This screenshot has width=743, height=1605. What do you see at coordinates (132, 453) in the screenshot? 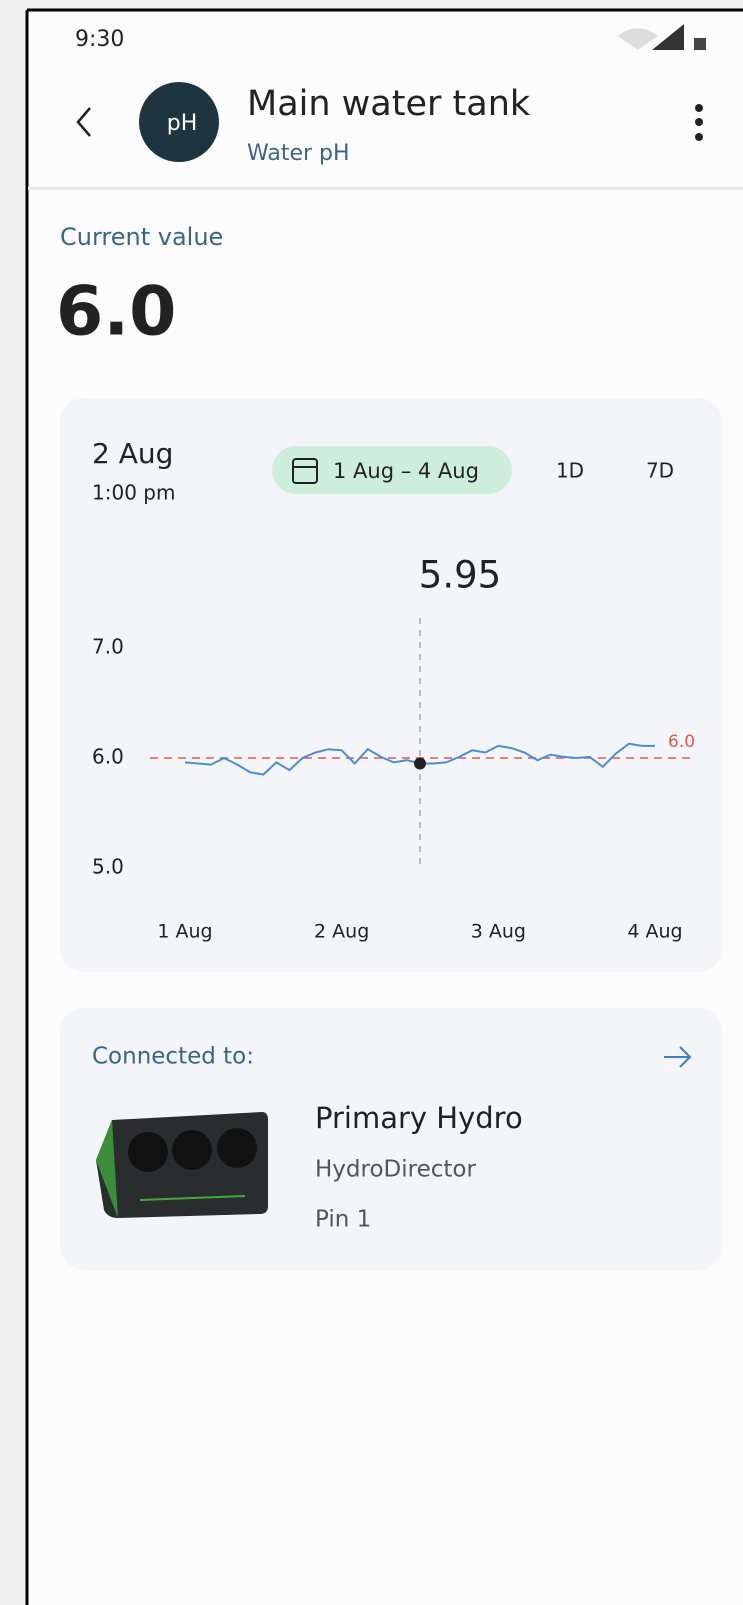
I see `selected-date: 2 Aug` at bounding box center [132, 453].